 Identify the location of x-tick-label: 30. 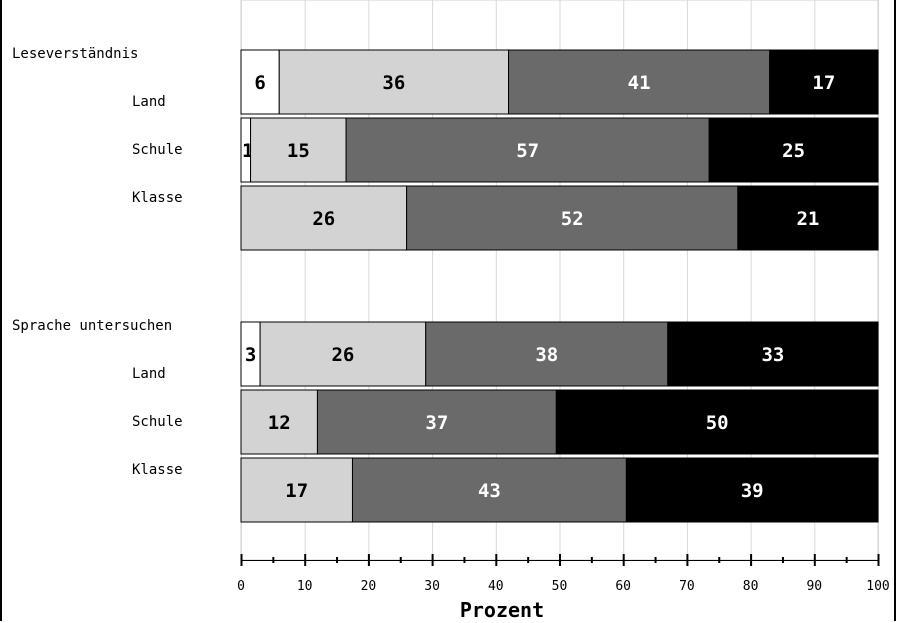
(432, 586).